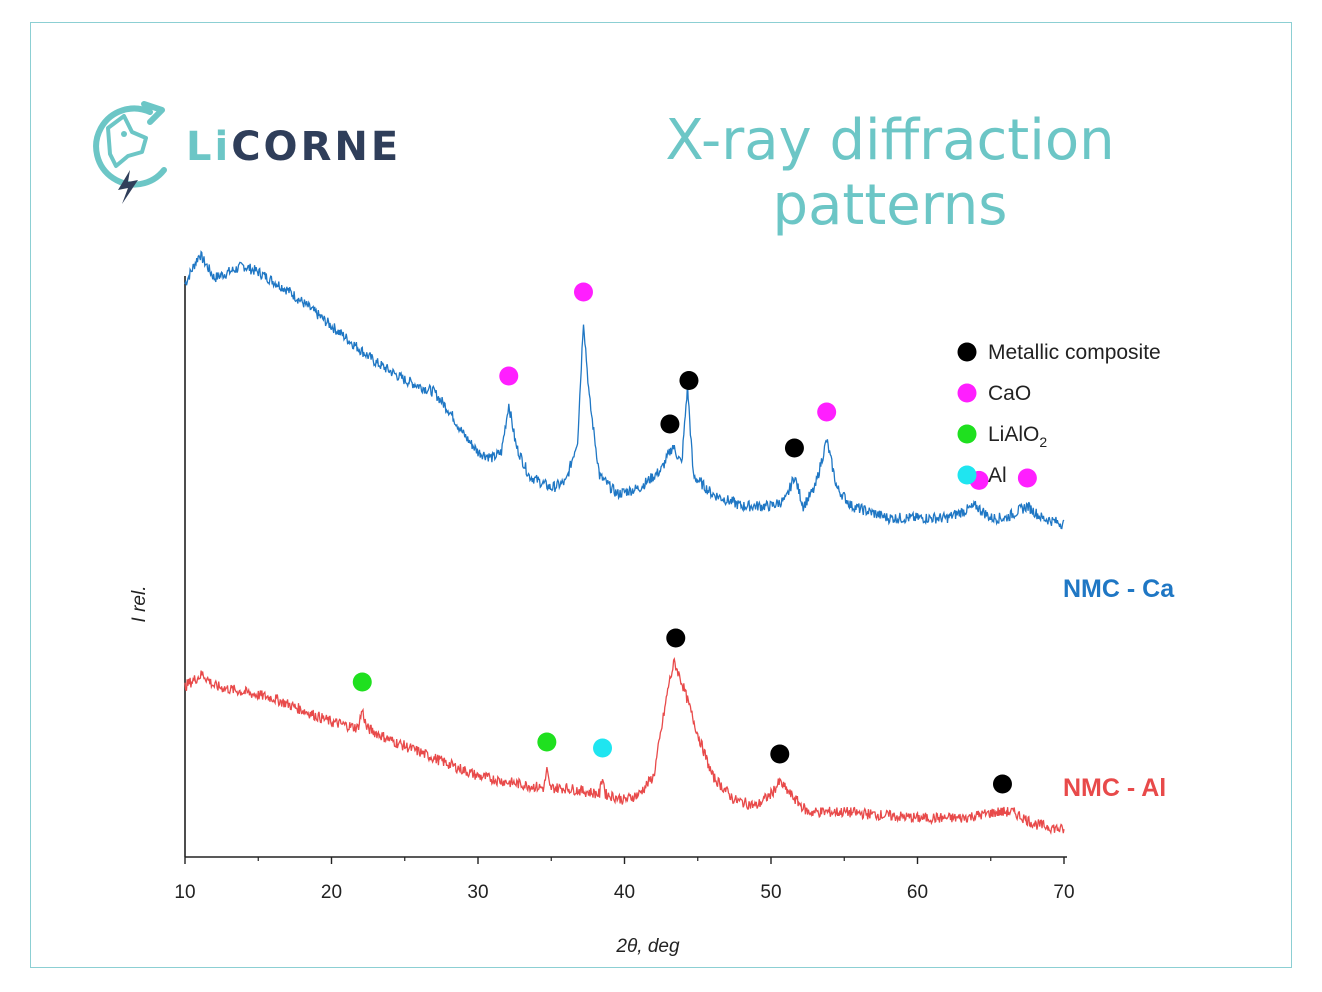  What do you see at coordinates (316, 147) in the screenshot?
I see `logo-corne: CORNE` at bounding box center [316, 147].